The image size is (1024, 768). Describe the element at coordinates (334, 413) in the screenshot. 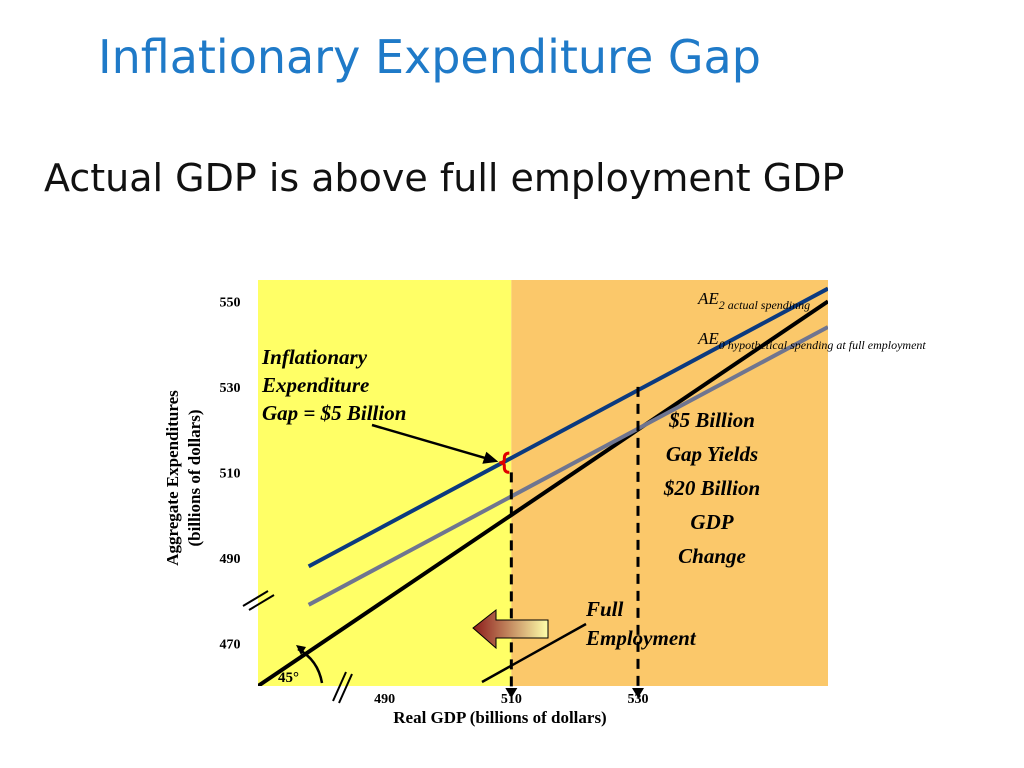

I see `gap-annotation-line3: Gap = $5 Billion` at that location.